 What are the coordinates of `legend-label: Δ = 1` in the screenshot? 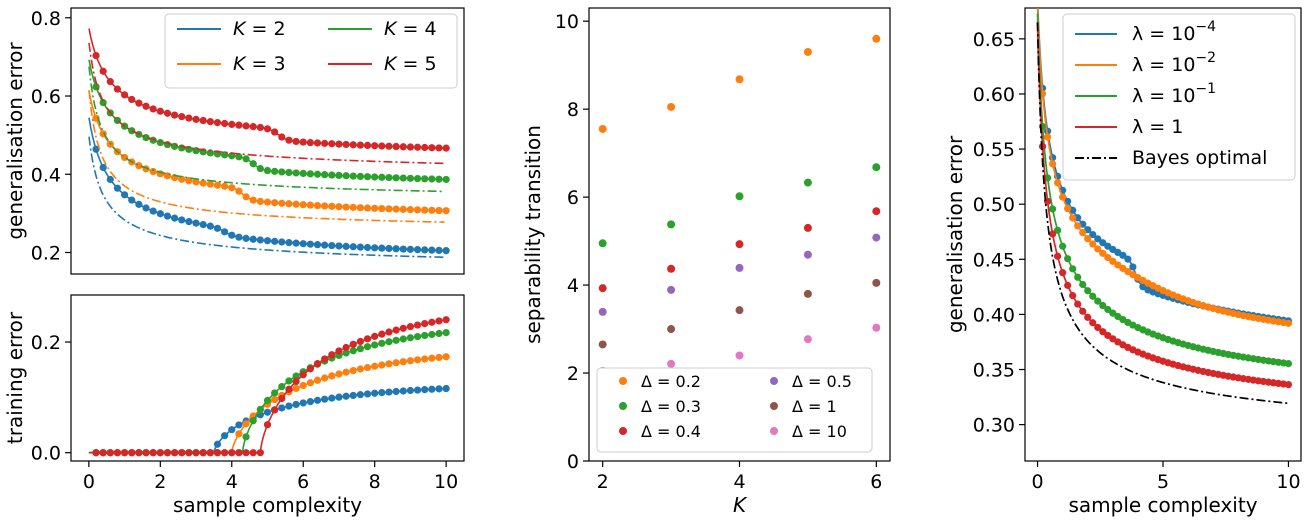 It's located at (814, 406).